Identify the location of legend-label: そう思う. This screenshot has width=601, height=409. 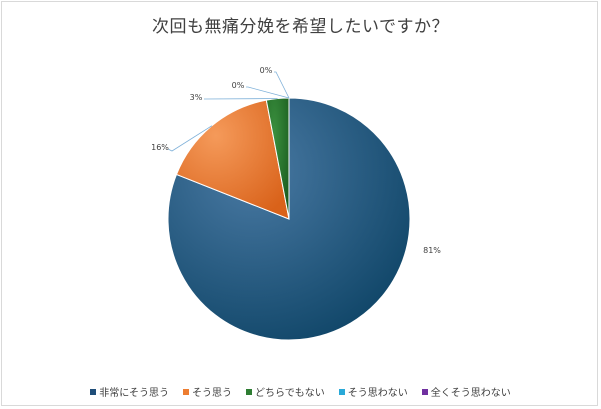
(212, 393).